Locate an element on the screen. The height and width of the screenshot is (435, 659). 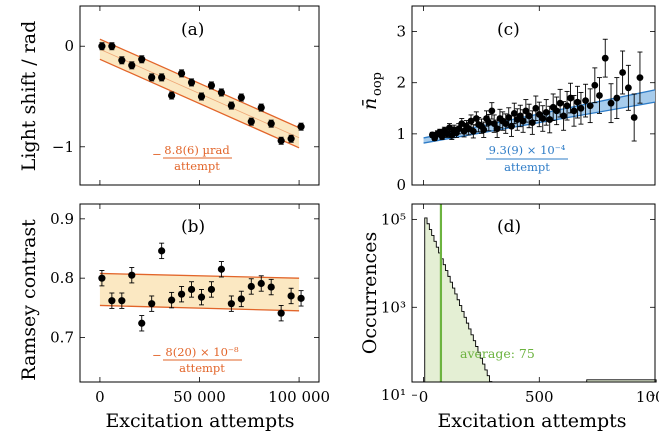
ytick-label: 2 is located at coordinates (401, 83).